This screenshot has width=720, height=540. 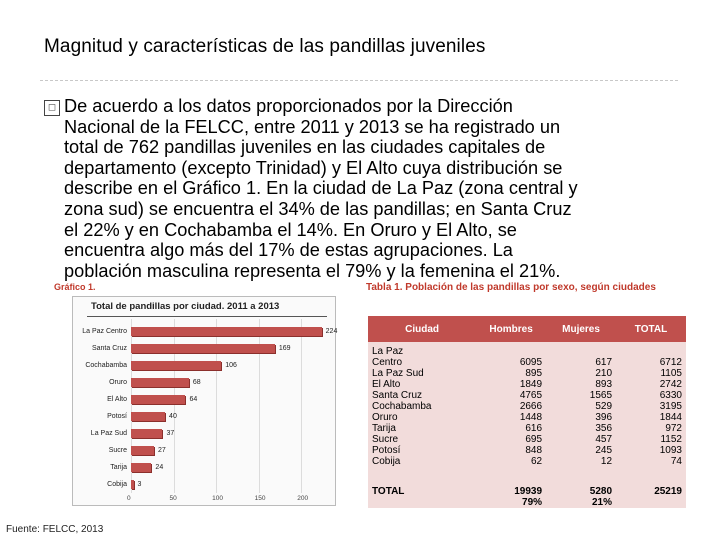 I want to click on bar-value-label: 3, so click(x=139, y=484).